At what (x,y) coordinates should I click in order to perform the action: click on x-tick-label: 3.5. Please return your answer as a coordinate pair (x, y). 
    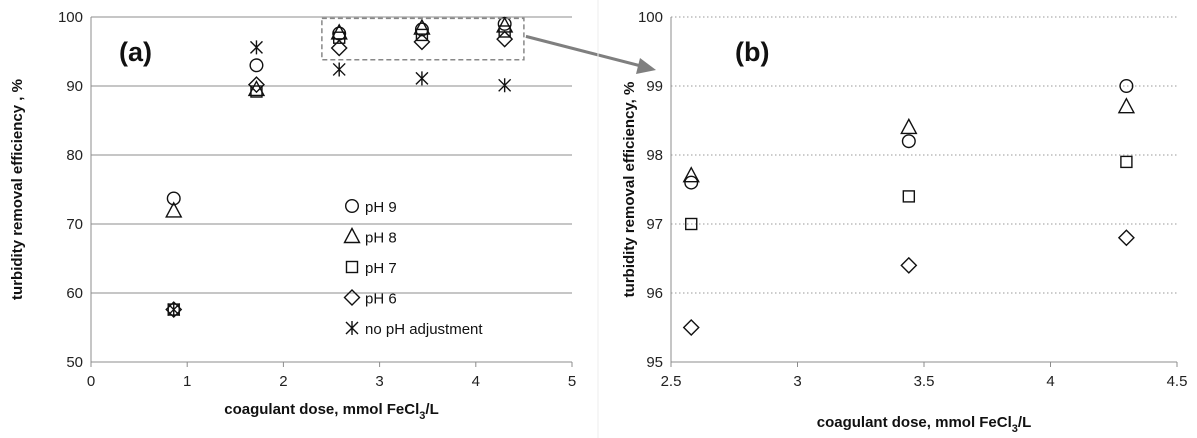
    Looking at the image, I should click on (924, 381).